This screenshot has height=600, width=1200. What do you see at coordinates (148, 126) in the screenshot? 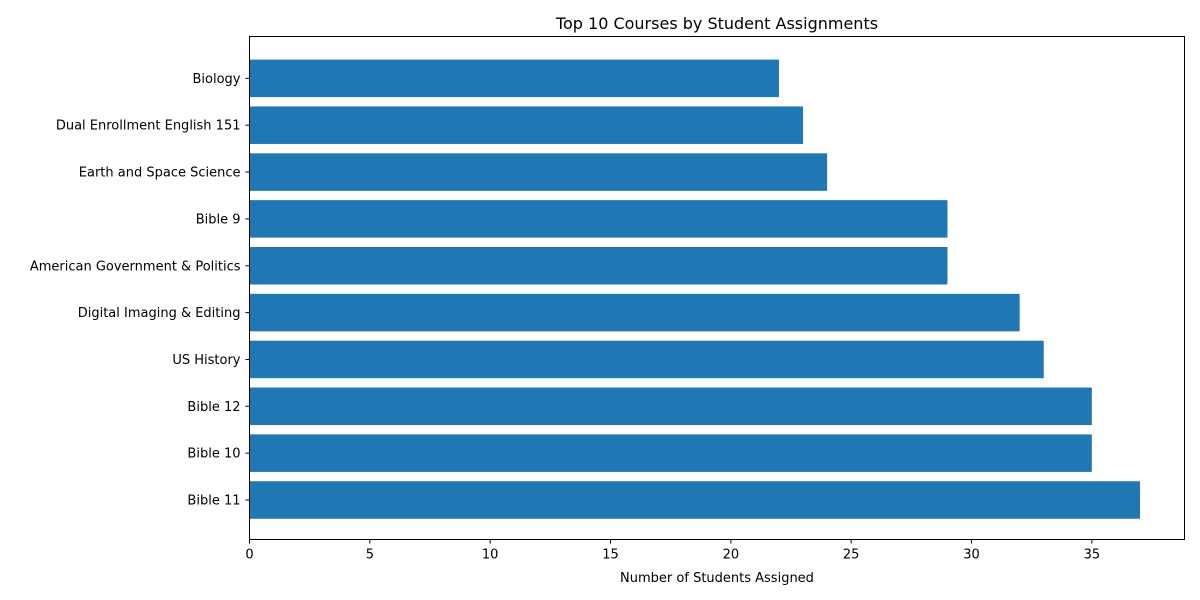
I see `y-tick-label: Dual Enrollment English 151` at bounding box center [148, 126].